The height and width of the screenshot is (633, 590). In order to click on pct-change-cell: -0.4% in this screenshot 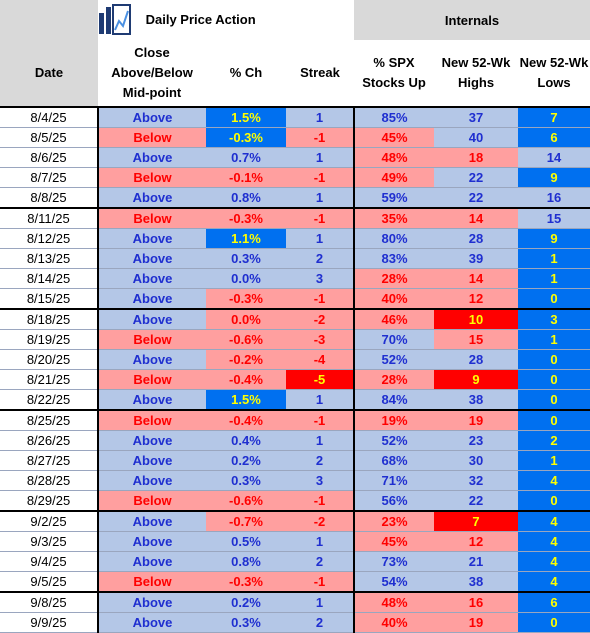, I will do `click(246, 420)`.